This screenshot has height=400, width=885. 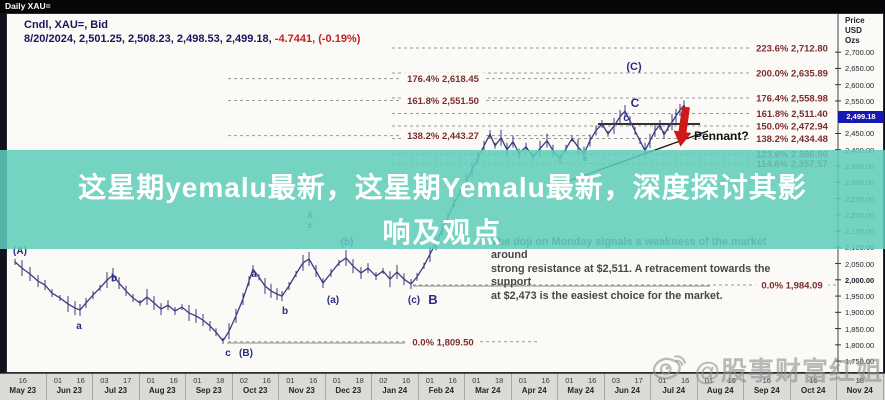 I want to click on price-tick-label: 2,000.00, so click(x=860, y=280).